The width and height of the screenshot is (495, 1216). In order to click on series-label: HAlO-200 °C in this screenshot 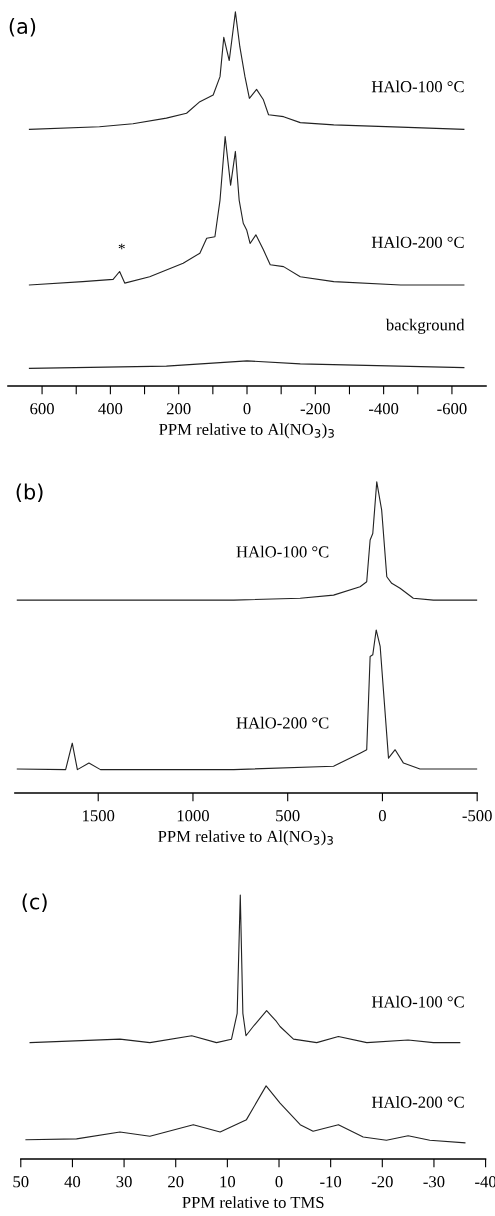, I will do `click(417, 1102)`.